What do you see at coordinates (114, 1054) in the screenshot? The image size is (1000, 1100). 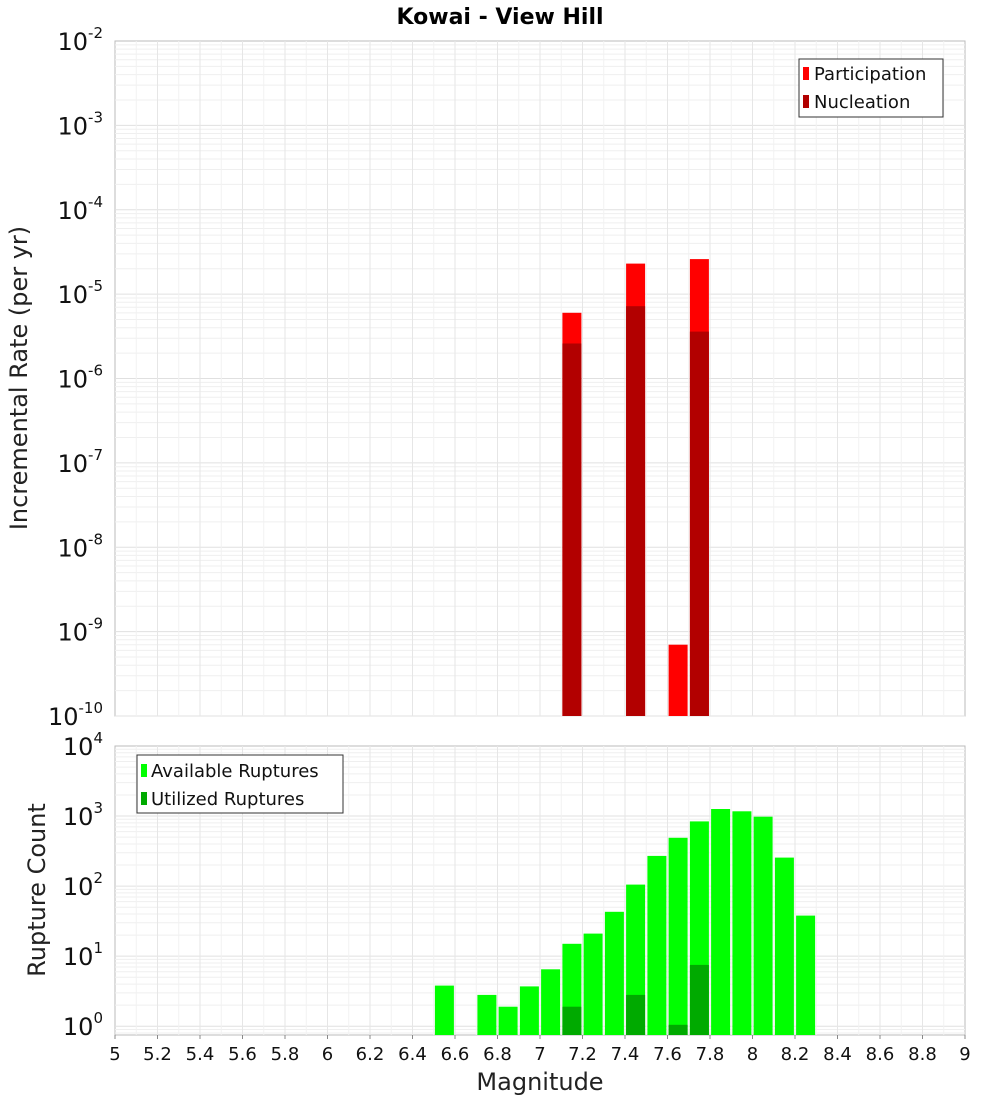 I see `x-tick-label: 5` at bounding box center [114, 1054].